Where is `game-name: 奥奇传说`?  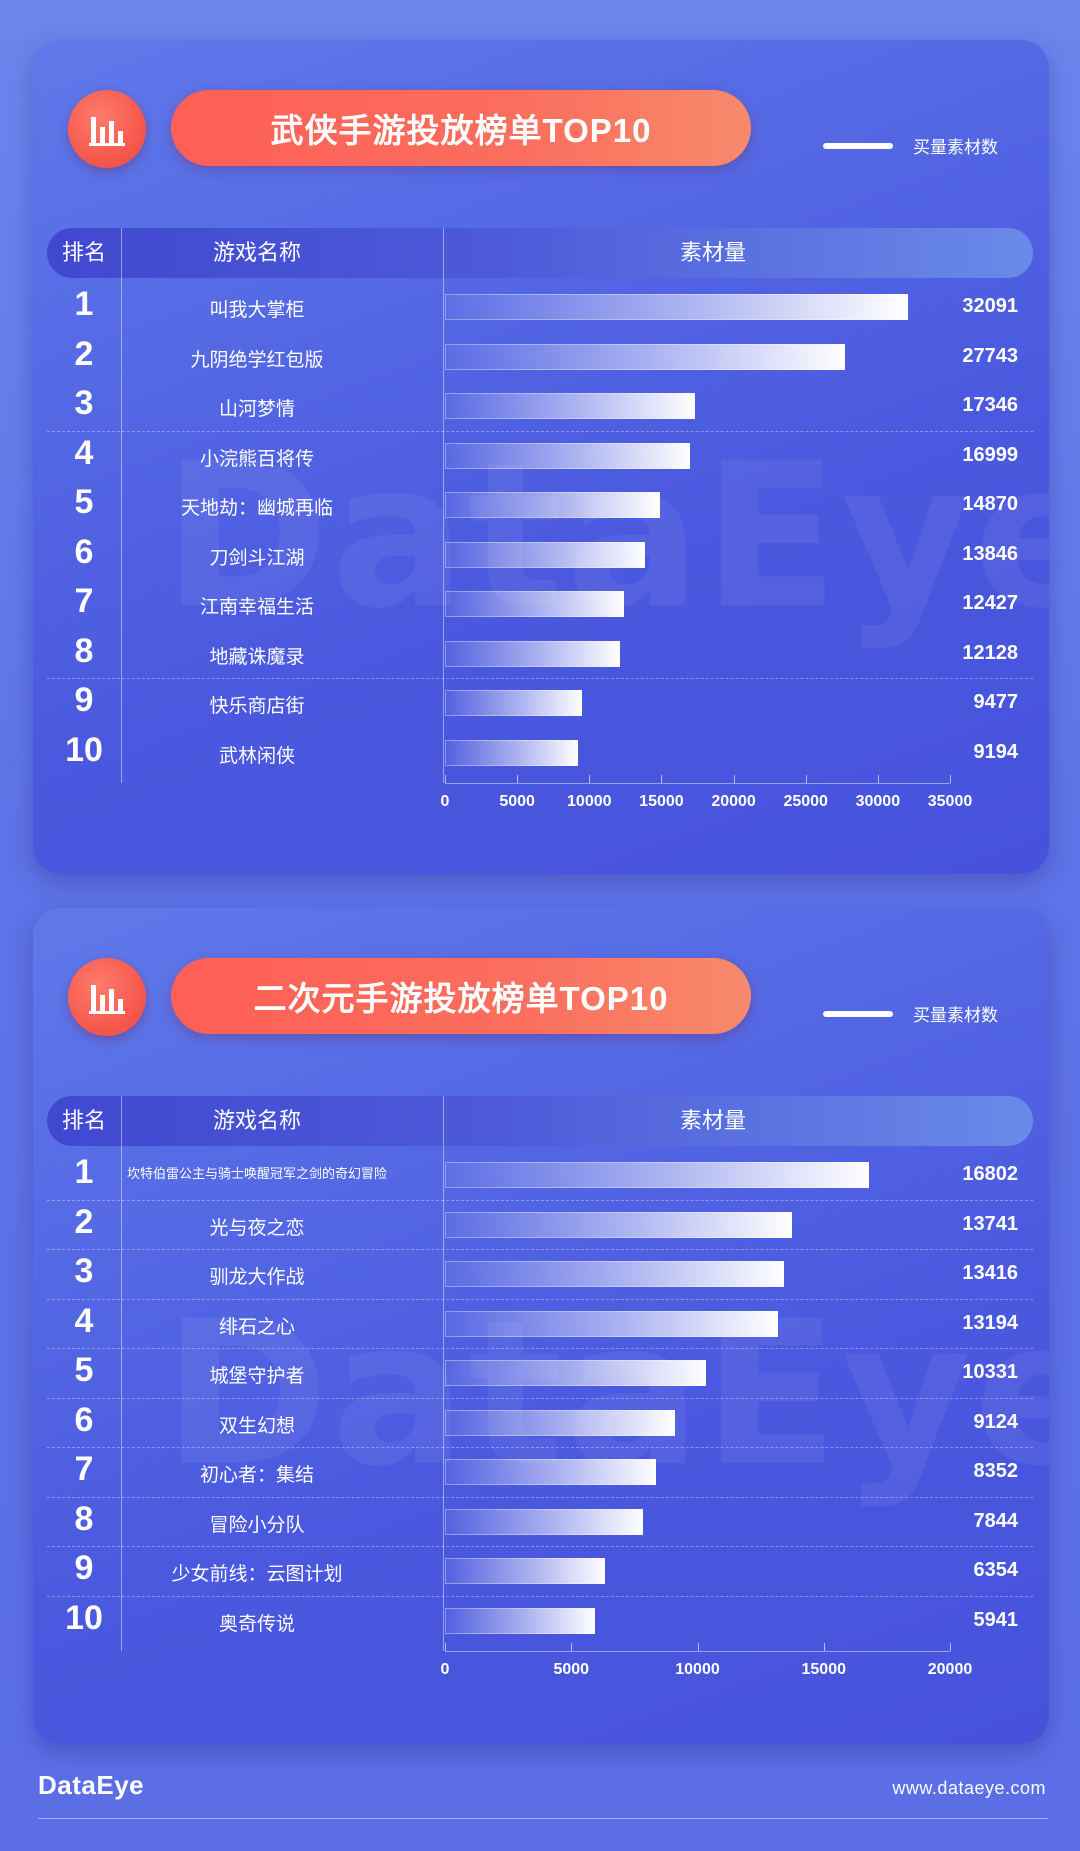 game-name: 奥奇传说 is located at coordinates (256, 1624).